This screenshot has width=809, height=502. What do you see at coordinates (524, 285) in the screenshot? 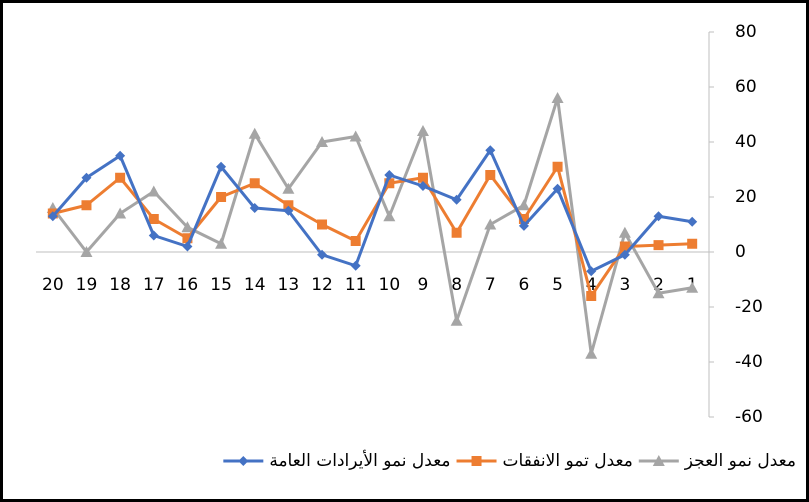
I see `x-tick-label: 6` at bounding box center [524, 285].